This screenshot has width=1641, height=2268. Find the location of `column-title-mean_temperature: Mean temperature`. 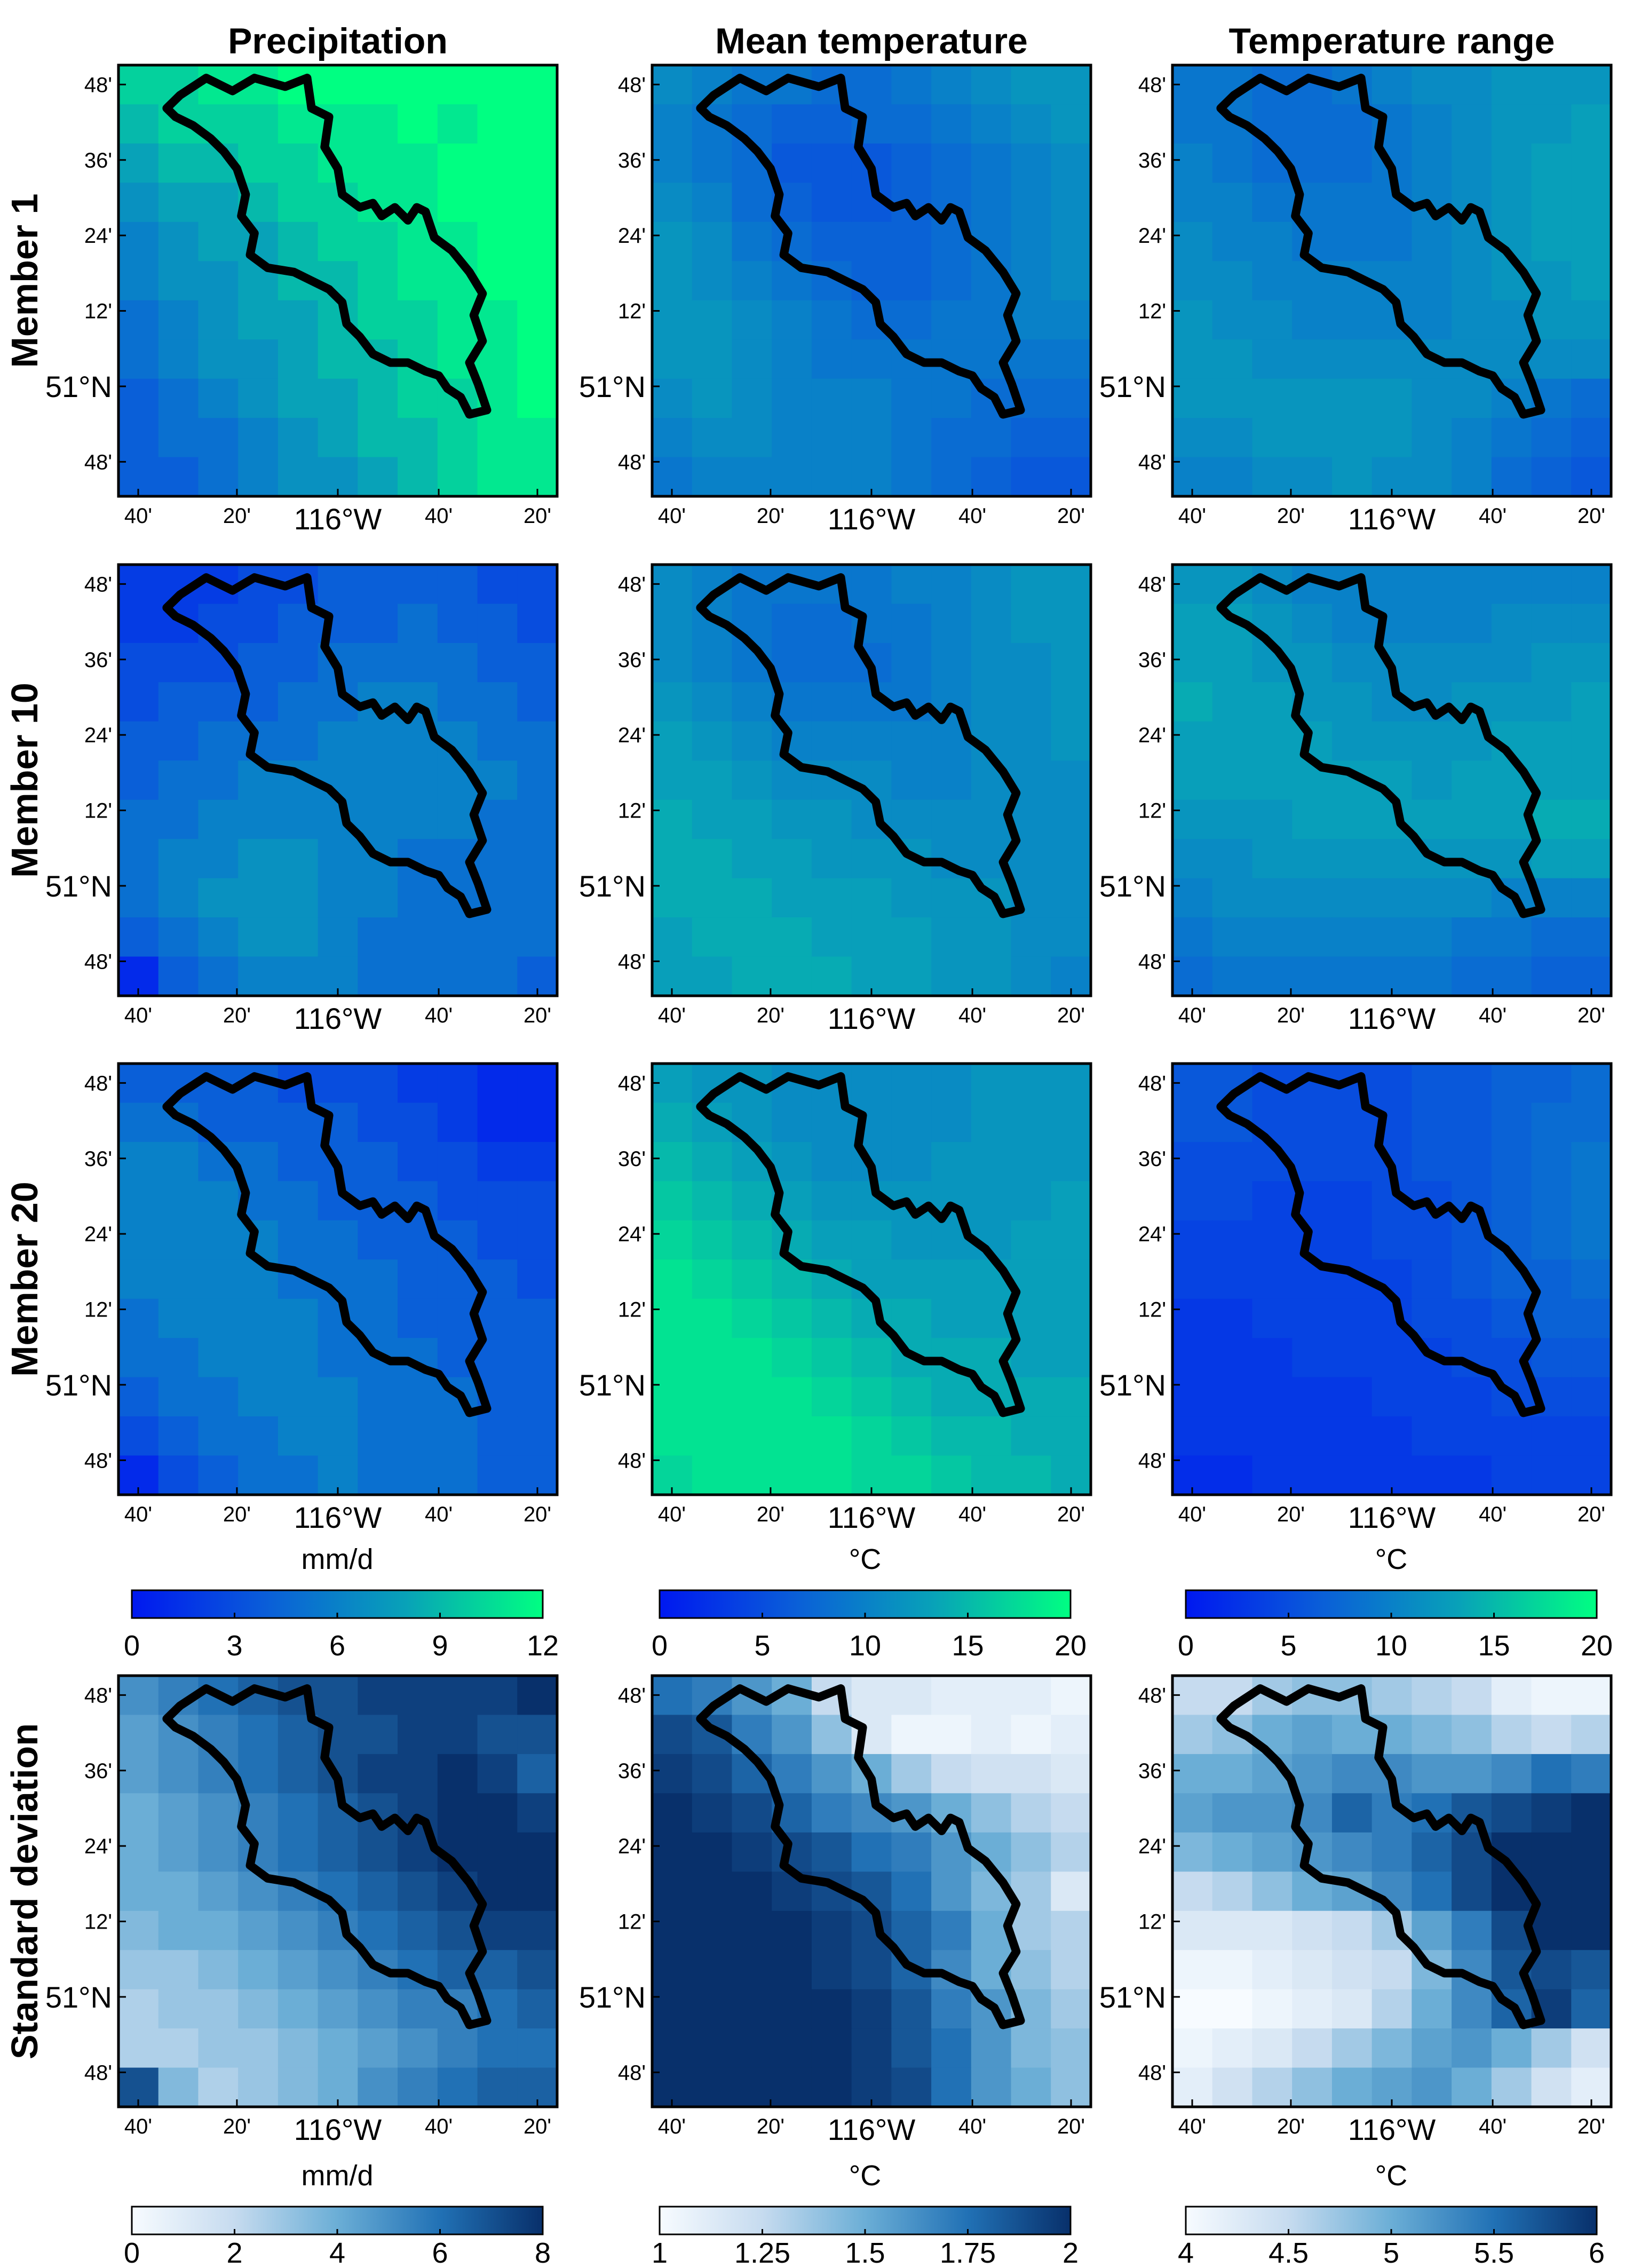

column-title-mean_temperature: Mean temperature is located at coordinates (871, 41).